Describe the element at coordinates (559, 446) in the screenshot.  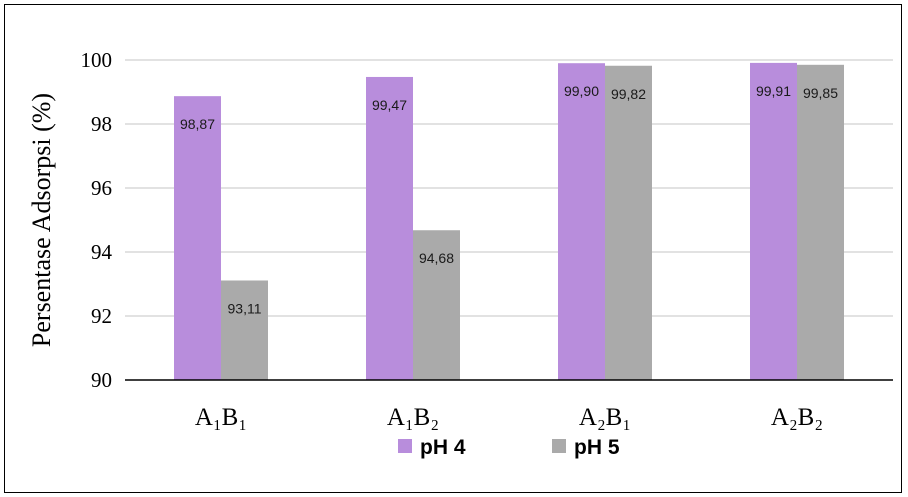
I see `legend-swatch-ph5` at that location.